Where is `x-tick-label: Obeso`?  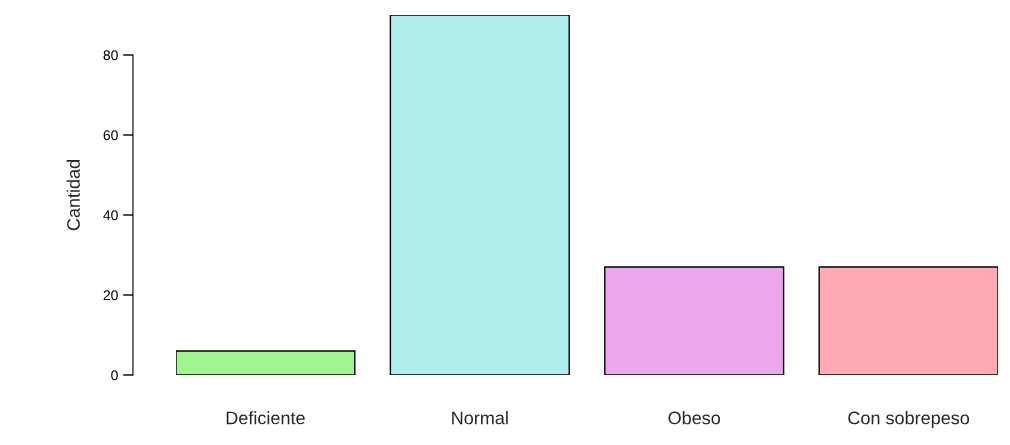 x-tick-label: Obeso is located at coordinates (694, 418).